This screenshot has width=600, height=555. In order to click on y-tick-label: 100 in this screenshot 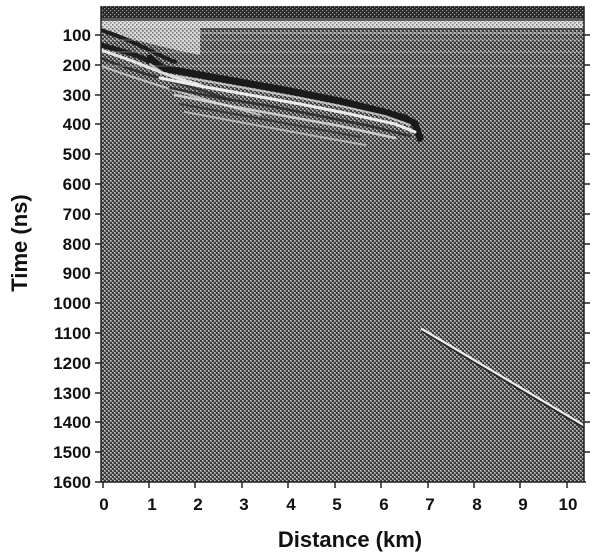, I will do `click(77, 35)`.